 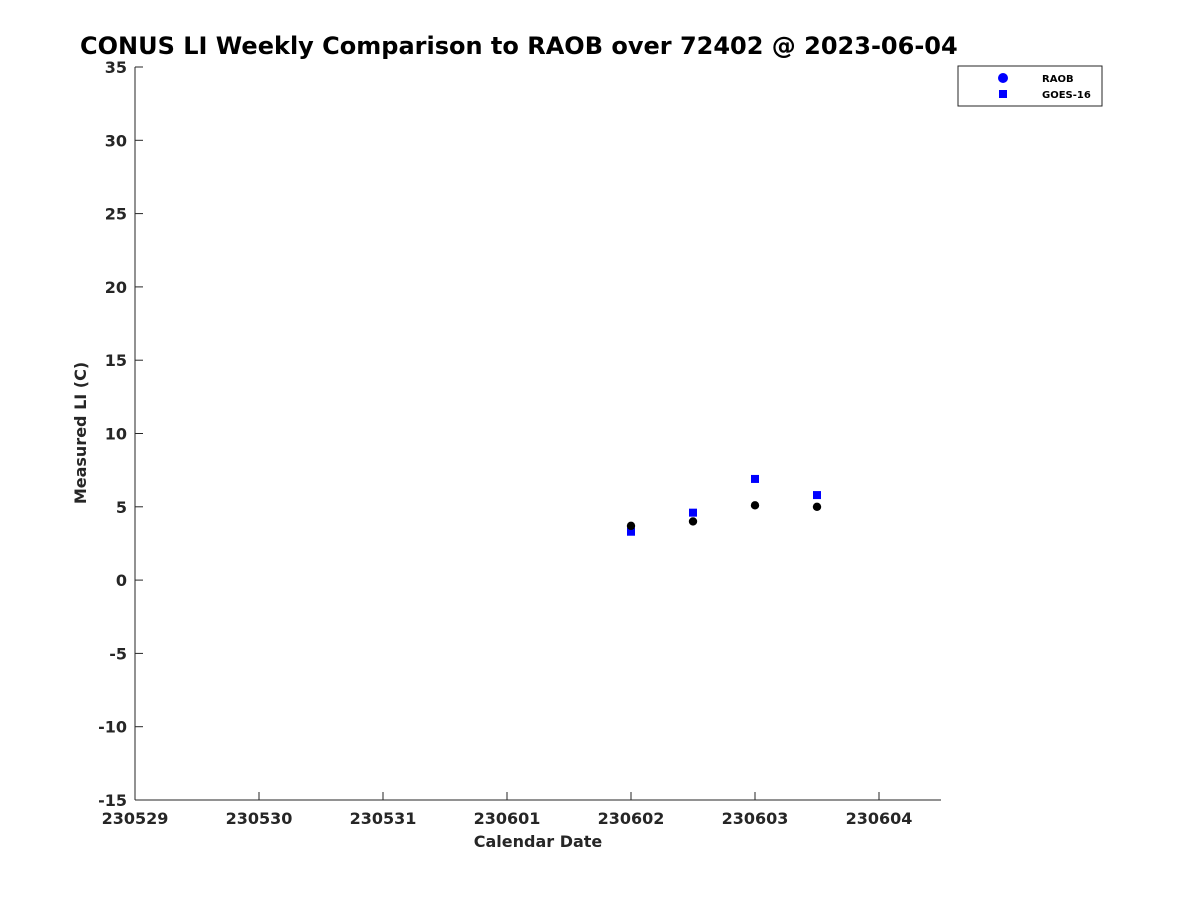 I want to click on legend-circle-marker, so click(x=1003, y=78).